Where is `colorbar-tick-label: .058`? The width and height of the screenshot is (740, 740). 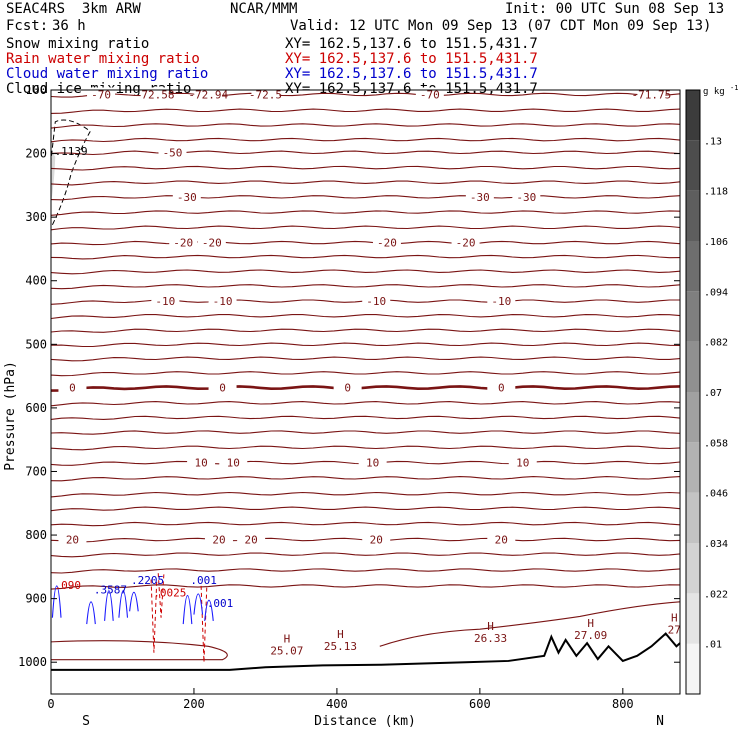 colorbar-tick-label: .058 is located at coordinates (716, 443).